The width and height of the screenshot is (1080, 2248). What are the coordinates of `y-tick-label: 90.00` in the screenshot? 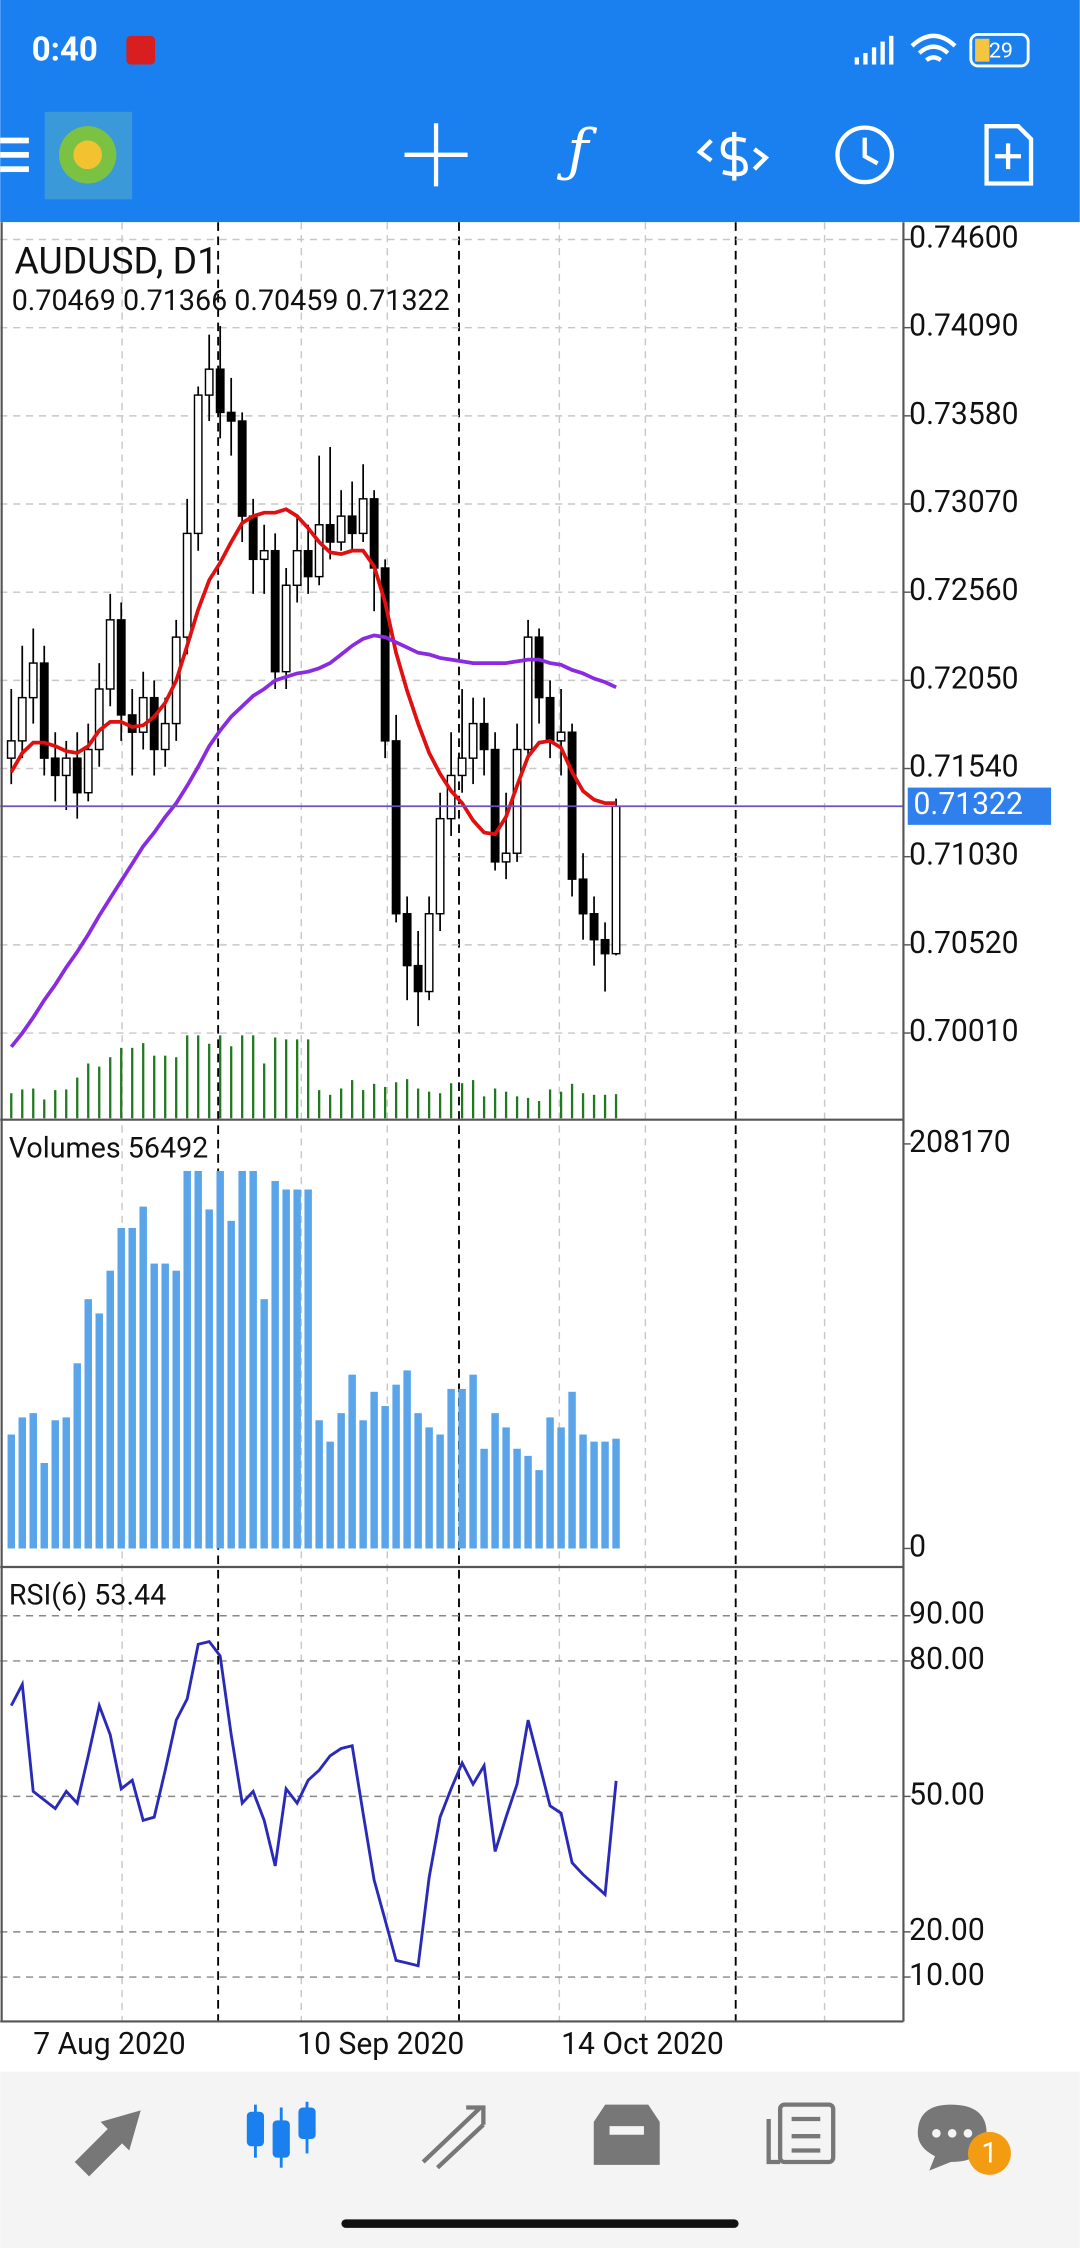 It's located at (947, 1614).